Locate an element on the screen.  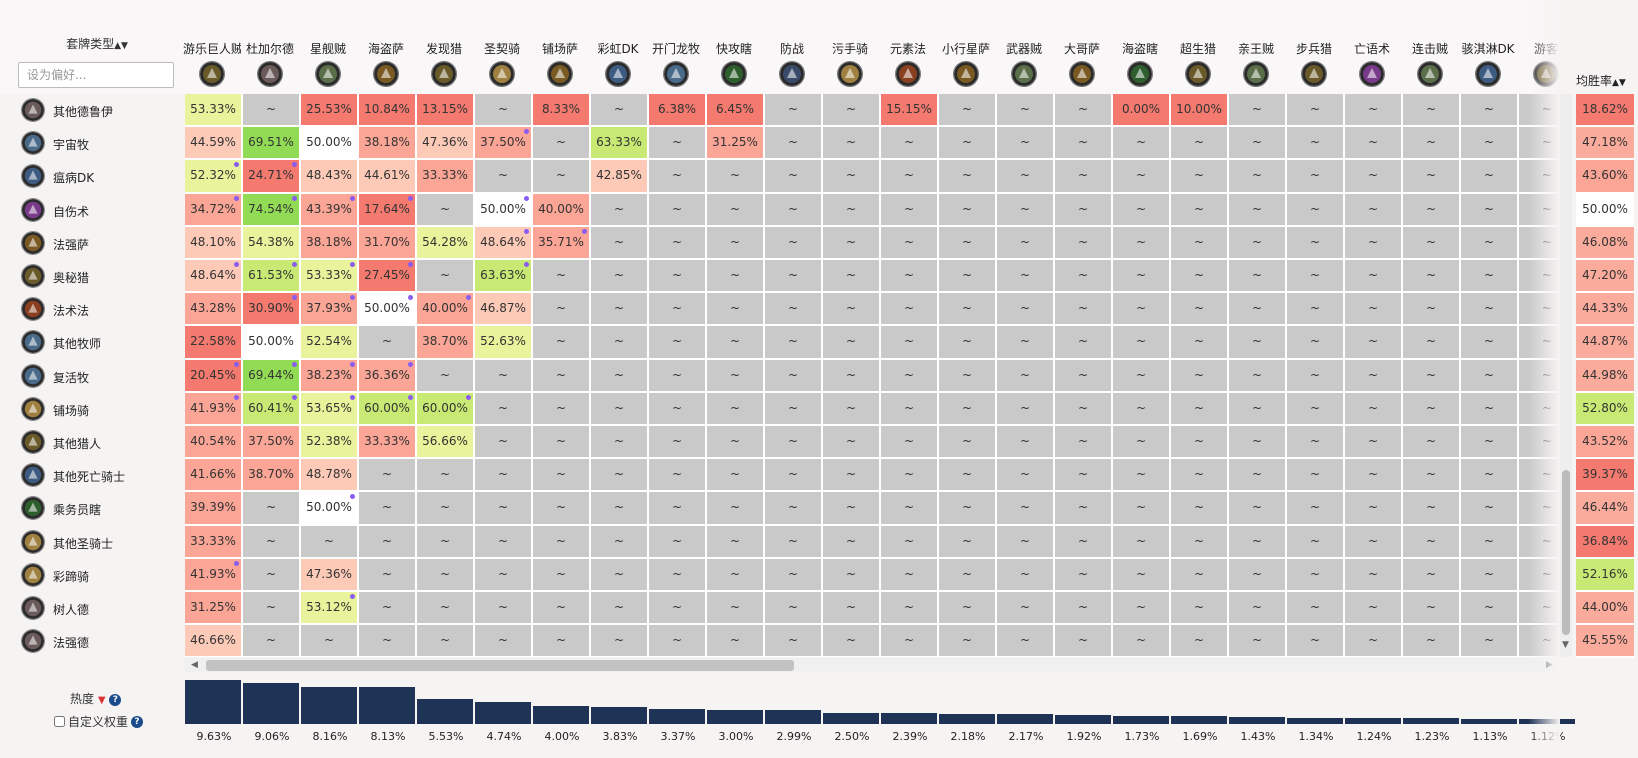
matchup-cell: 31.70% is located at coordinates (388, 243).